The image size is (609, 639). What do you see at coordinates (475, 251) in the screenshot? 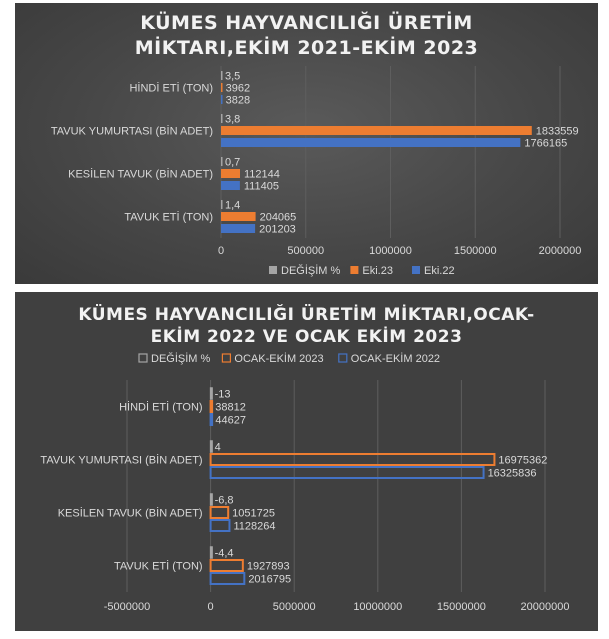
I see `chart-1-x-tick-label: 1500000` at bounding box center [475, 251].